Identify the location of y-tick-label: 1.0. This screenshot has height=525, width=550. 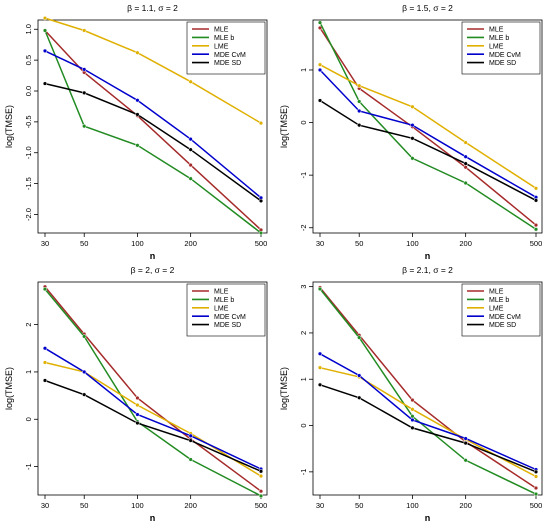
(28, 29).